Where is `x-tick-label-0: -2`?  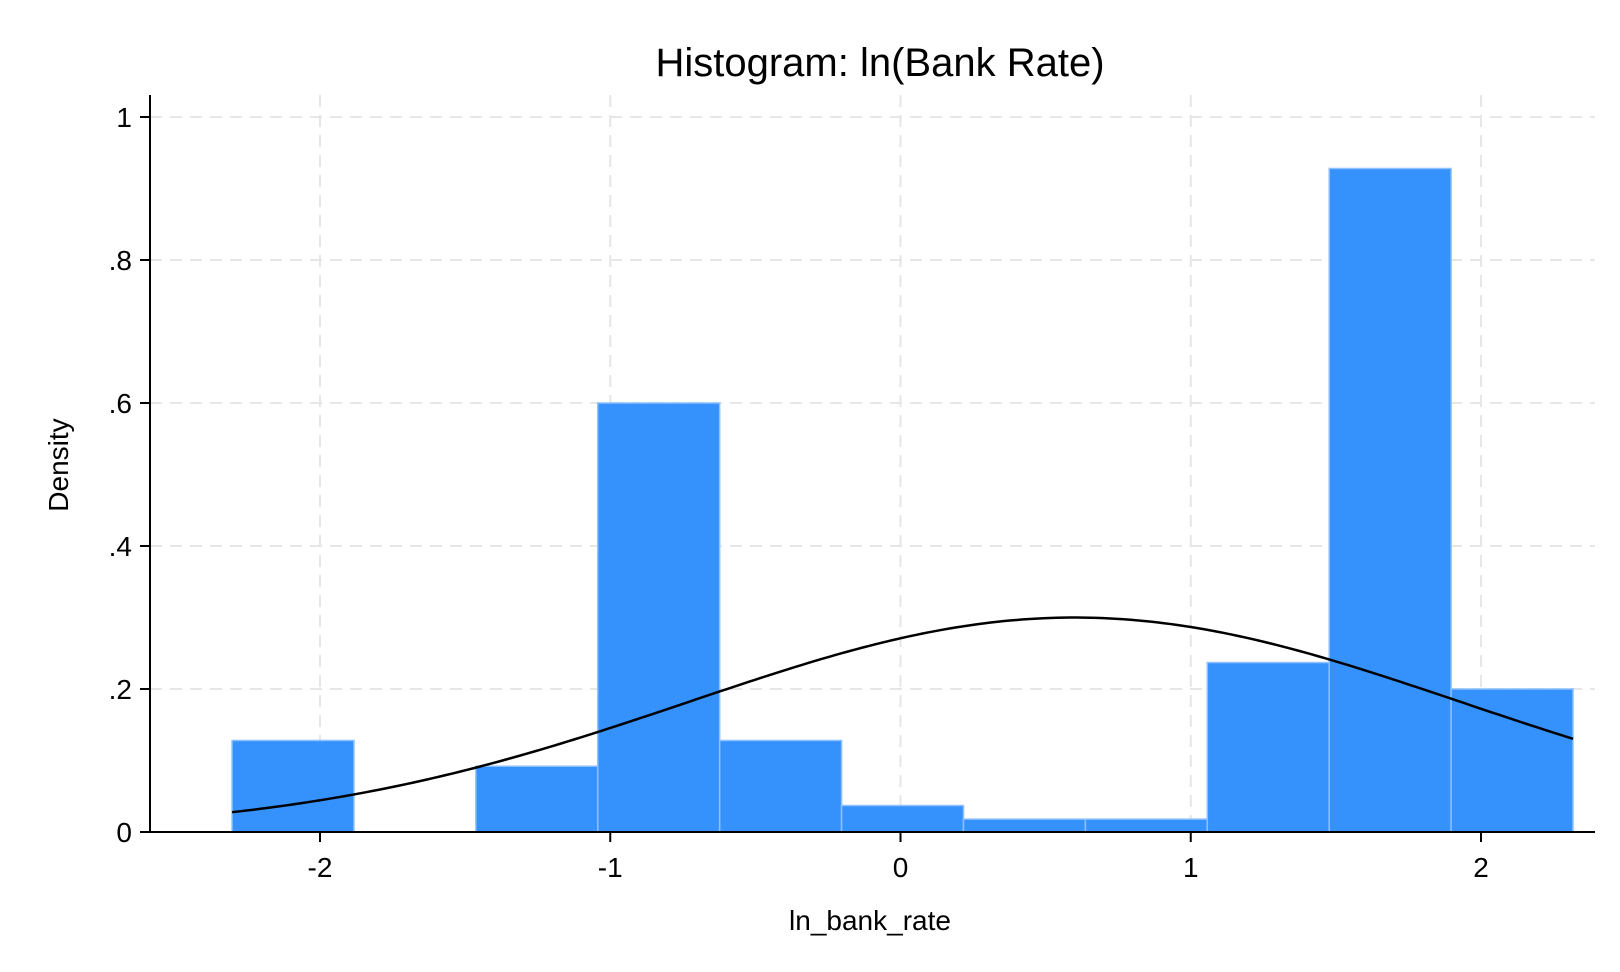 x-tick-label-0: -2 is located at coordinates (320, 867).